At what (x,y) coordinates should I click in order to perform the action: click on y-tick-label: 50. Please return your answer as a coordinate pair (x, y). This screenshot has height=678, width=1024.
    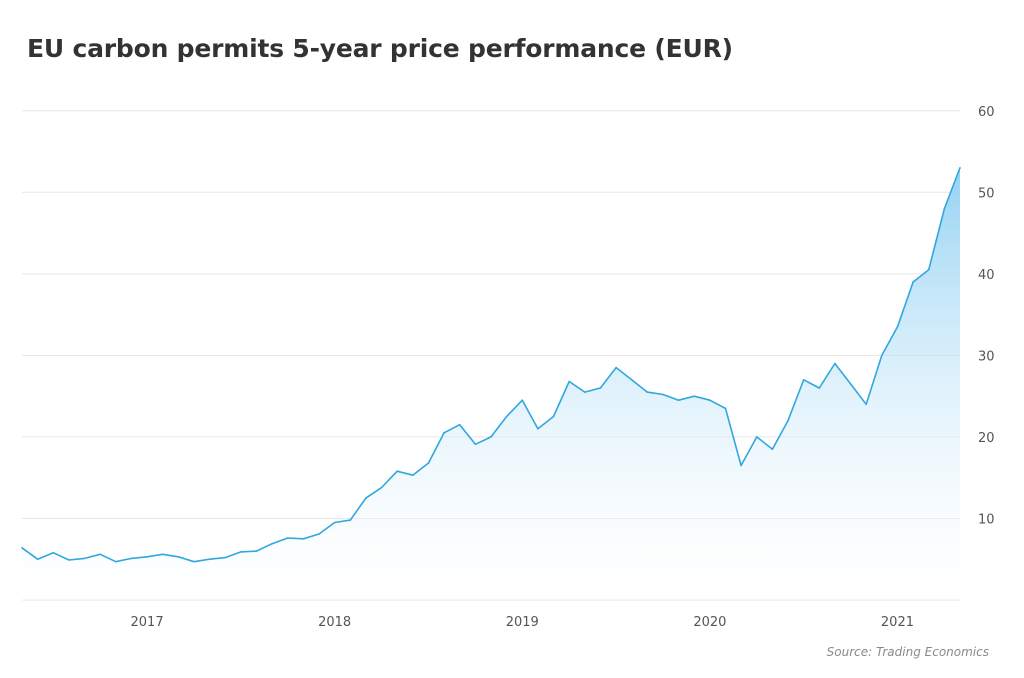
    Looking at the image, I should click on (986, 193).